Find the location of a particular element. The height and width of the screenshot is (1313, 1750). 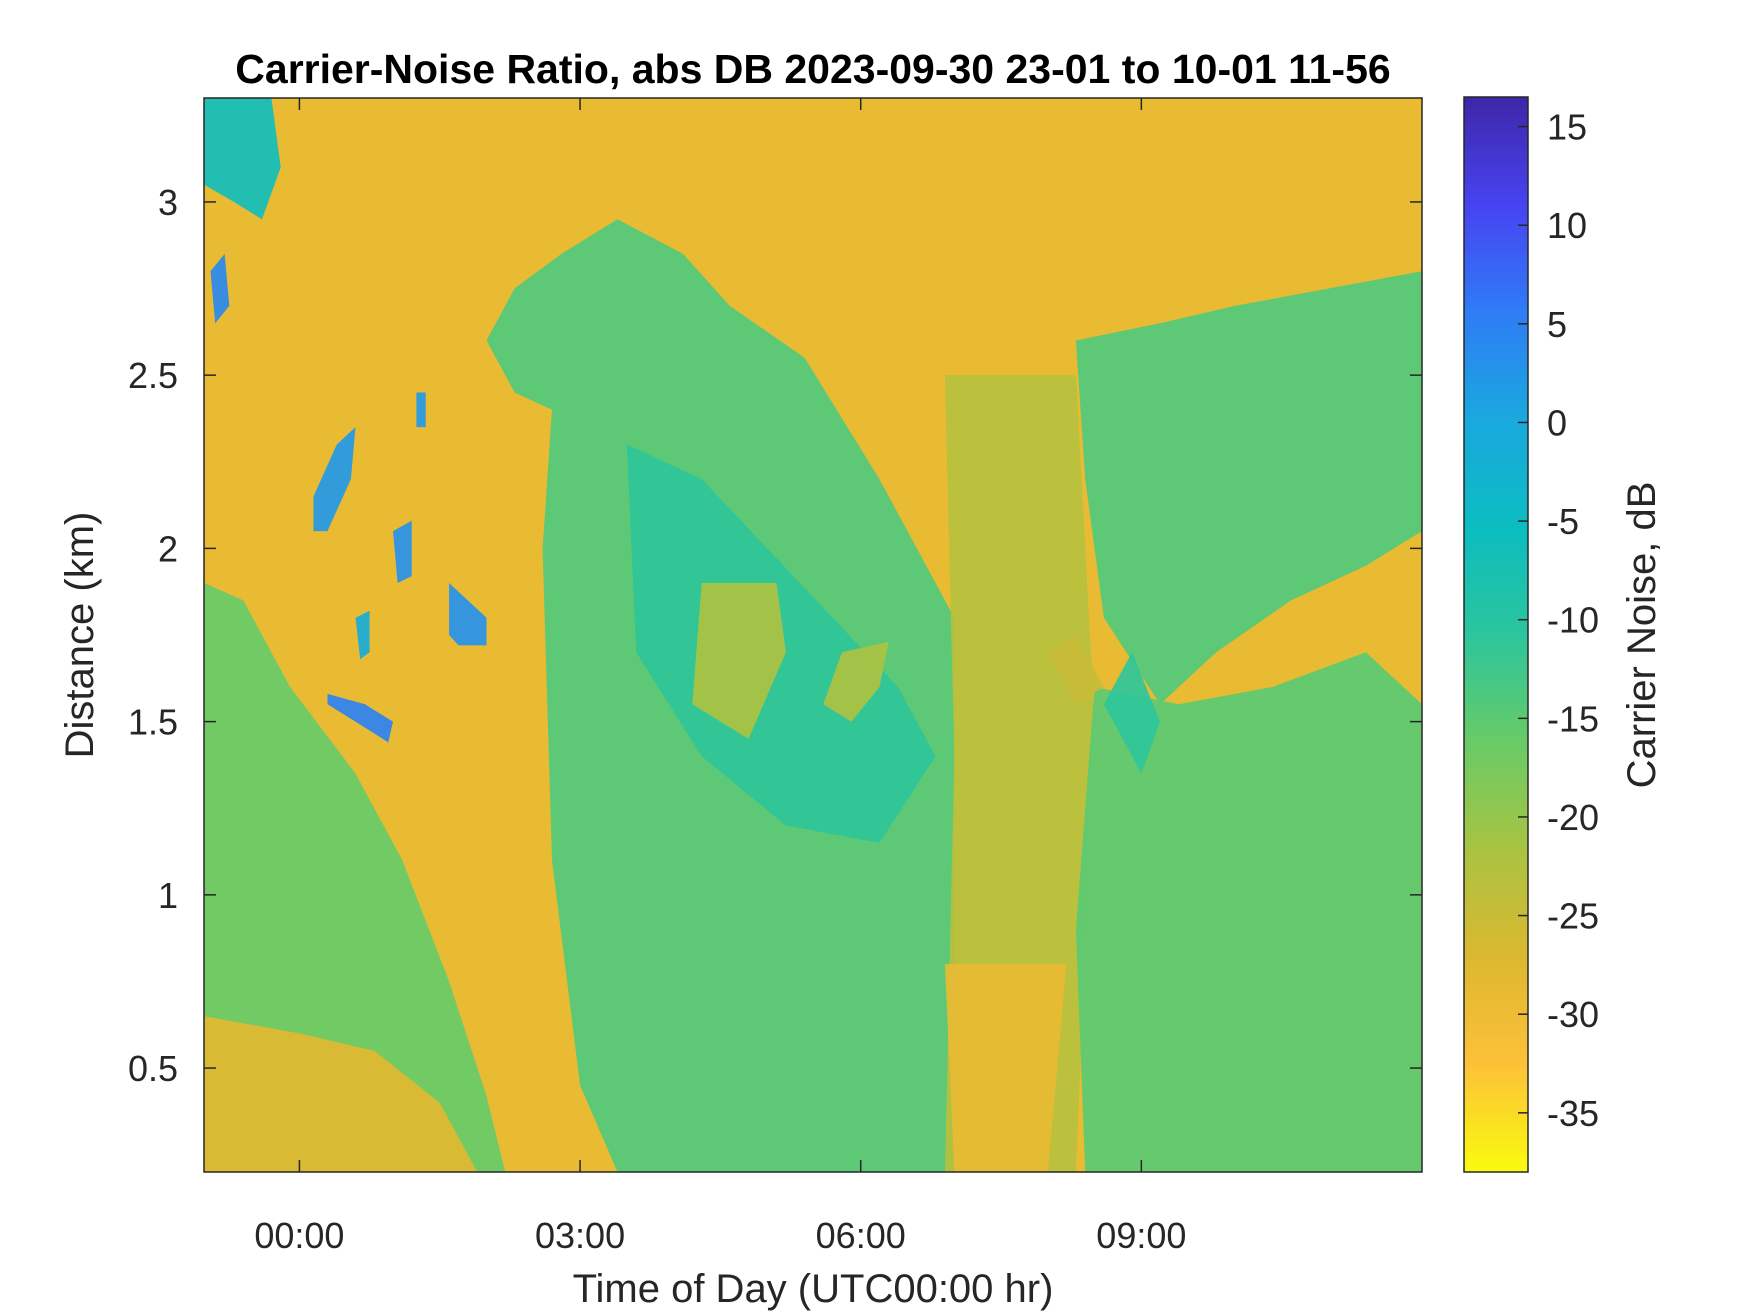

x-tick-label: 03:00 is located at coordinates (580, 1235).